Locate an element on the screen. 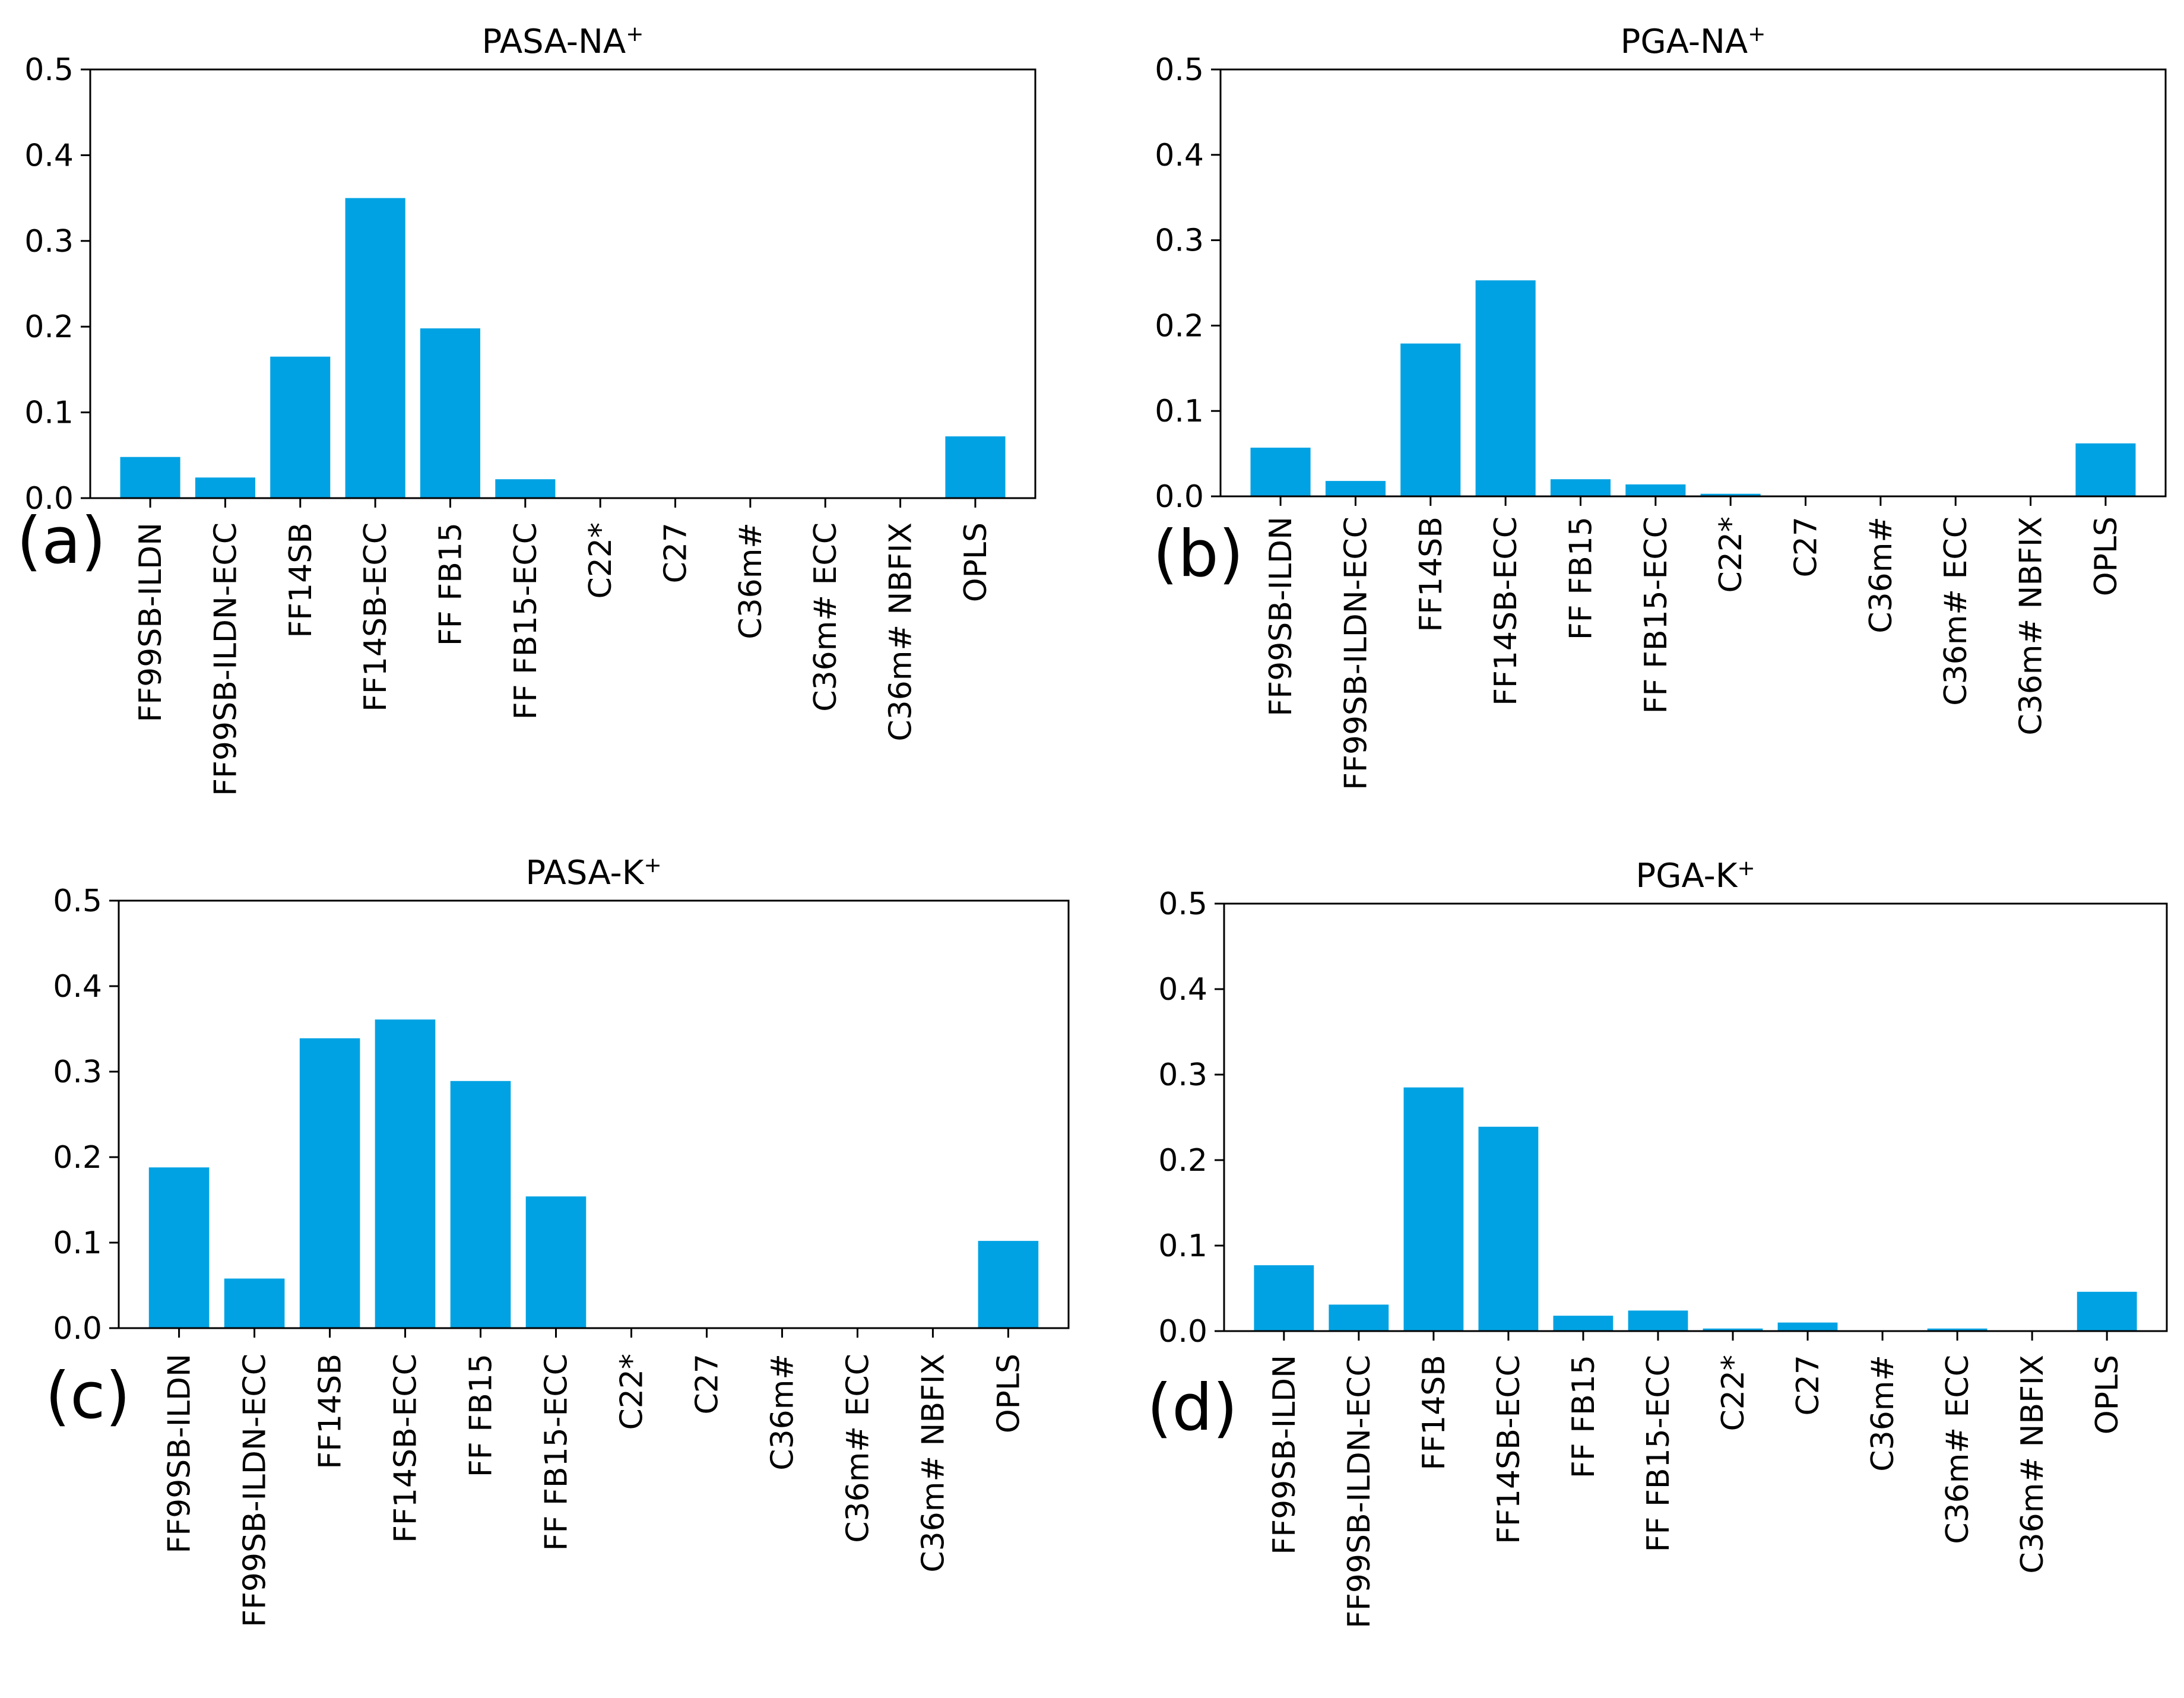 The width and height of the screenshot is (2184, 1698). chart-title-text-a: PASA-NA is located at coordinates (554, 42).